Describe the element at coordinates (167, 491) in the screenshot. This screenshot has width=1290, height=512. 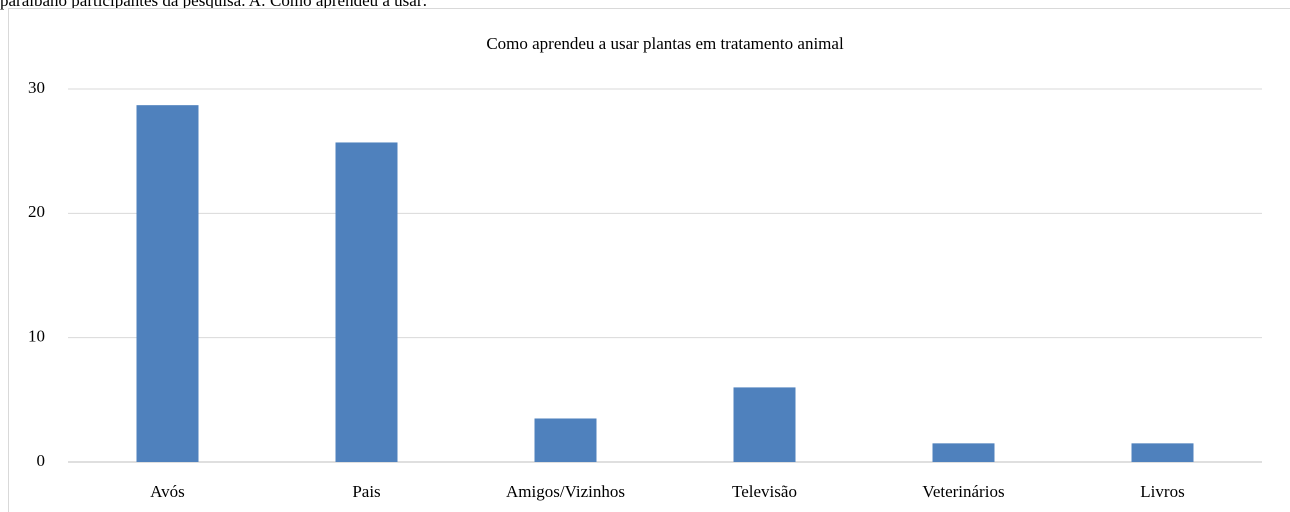
I see `x-tick-label: Avós` at that location.